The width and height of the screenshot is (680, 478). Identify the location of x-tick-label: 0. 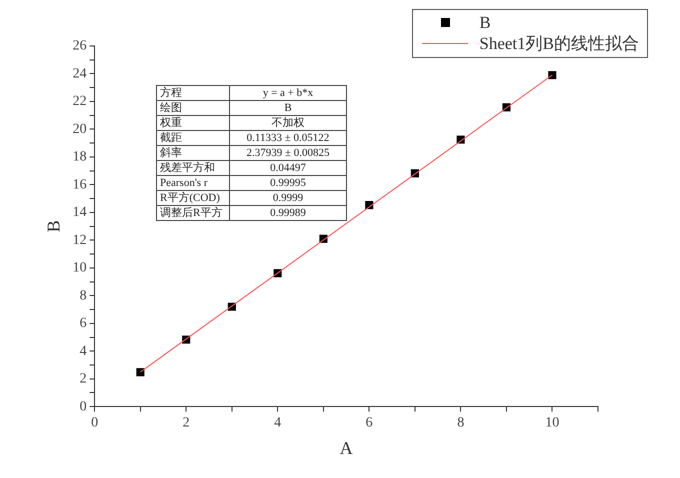
(94, 423).